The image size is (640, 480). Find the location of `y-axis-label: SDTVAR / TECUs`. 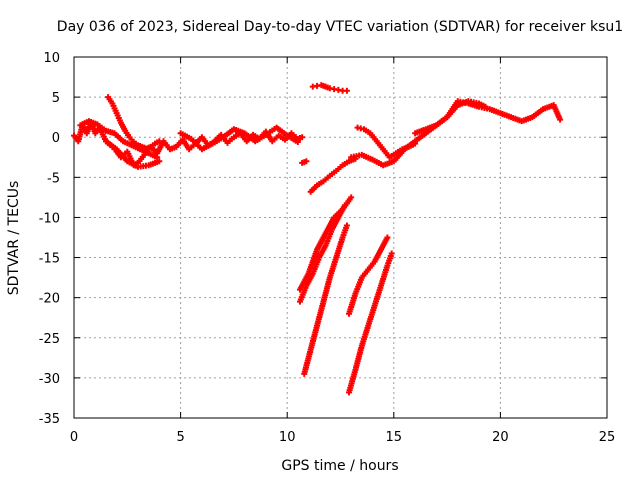

y-axis-label: SDTVAR / TECUs is located at coordinates (14, 238).